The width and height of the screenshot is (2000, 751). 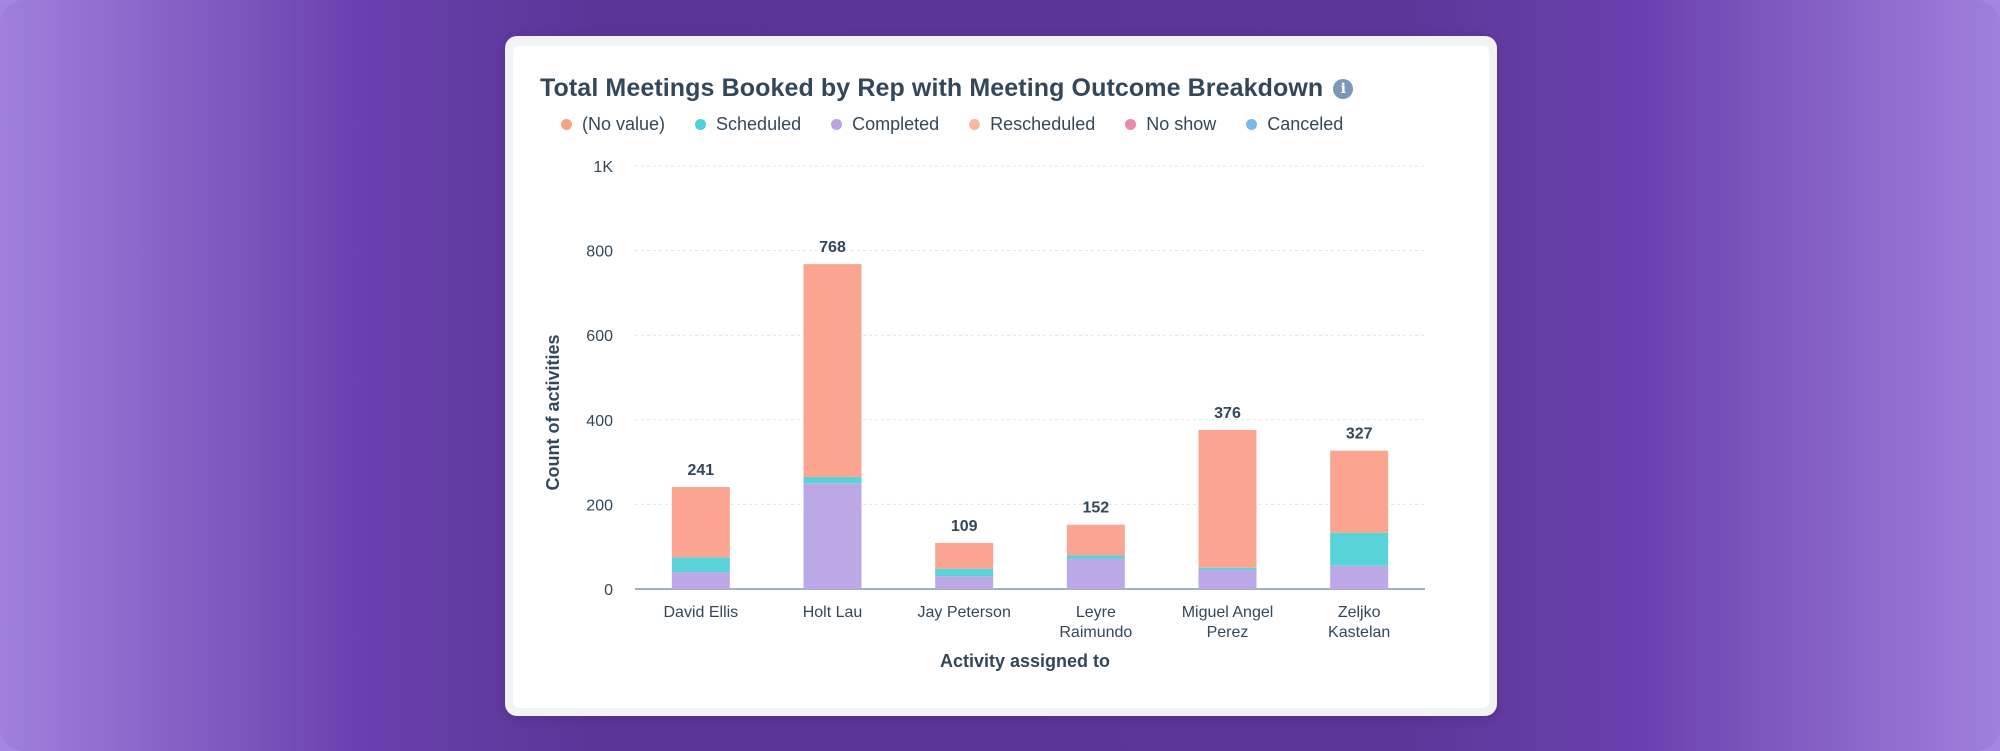 I want to click on legend-label: Canceled, so click(x=1305, y=124).